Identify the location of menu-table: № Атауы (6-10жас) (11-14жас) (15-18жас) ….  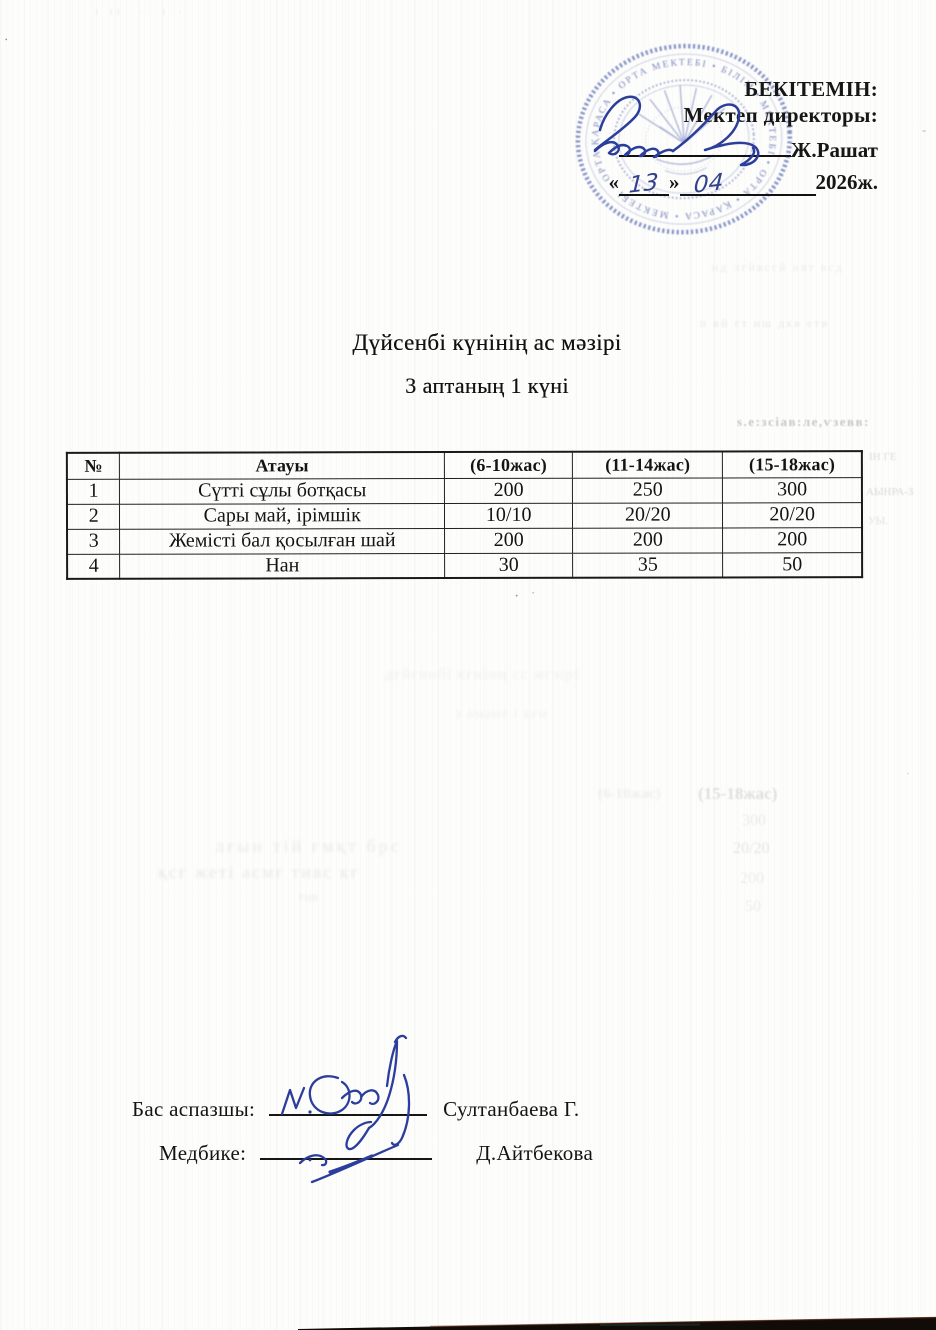
(464, 515).